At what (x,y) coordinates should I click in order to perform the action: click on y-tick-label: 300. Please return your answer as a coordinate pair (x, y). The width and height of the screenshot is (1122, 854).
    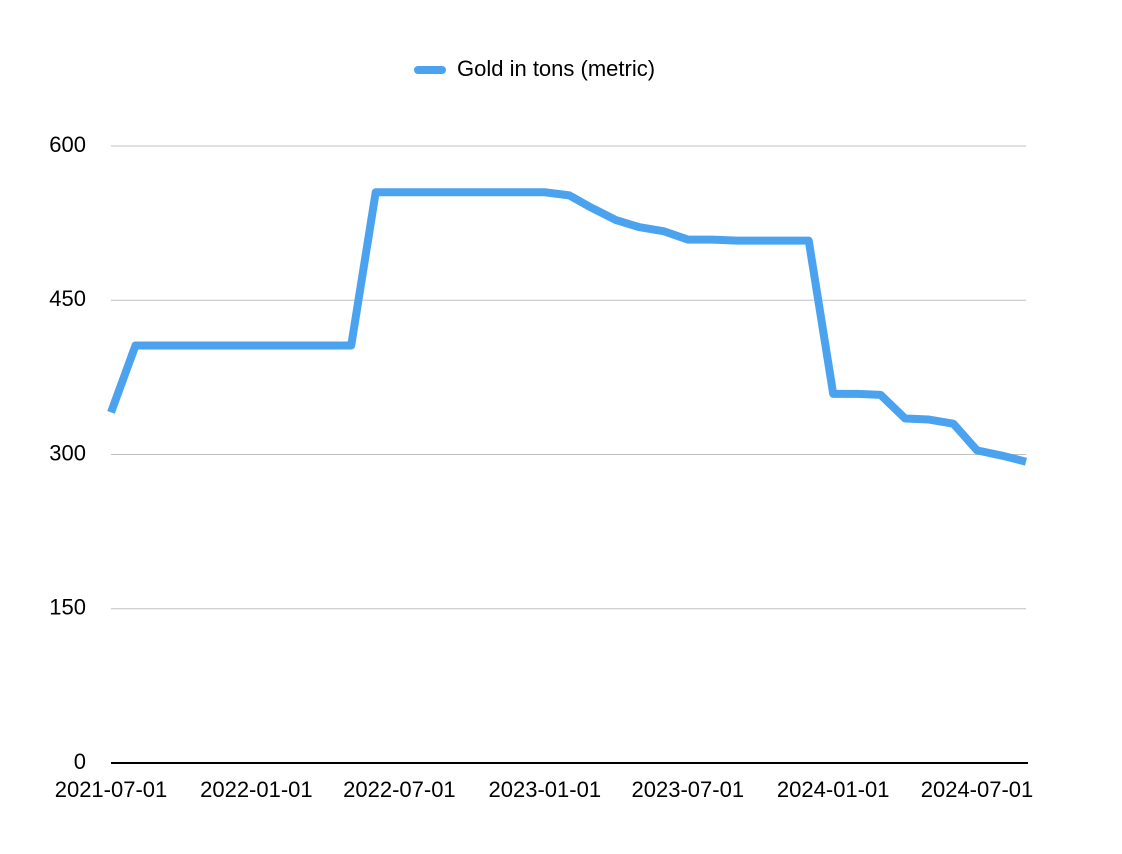
    Looking at the image, I should click on (67, 452).